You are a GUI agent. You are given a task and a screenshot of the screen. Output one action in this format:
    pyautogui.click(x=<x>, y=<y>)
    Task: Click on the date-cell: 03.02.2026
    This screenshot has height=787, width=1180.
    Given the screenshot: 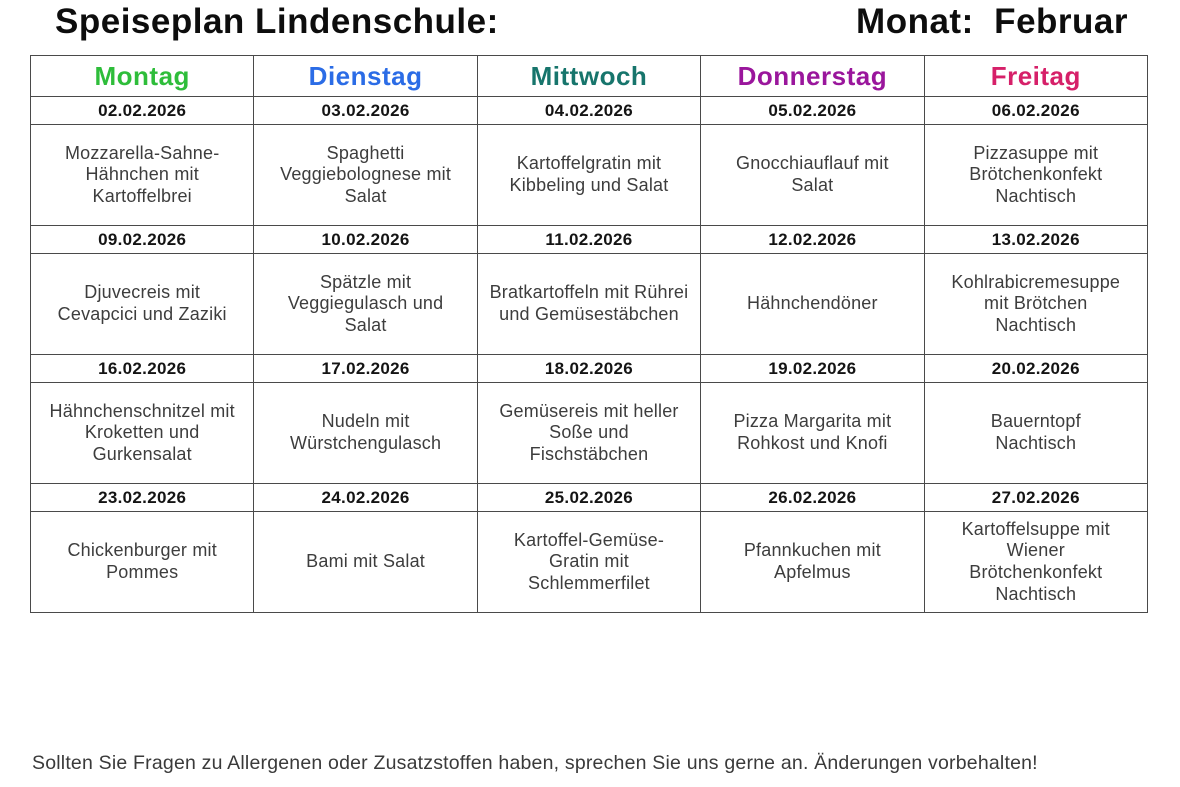 What is the action you would take?
    pyautogui.click(x=365, y=110)
    